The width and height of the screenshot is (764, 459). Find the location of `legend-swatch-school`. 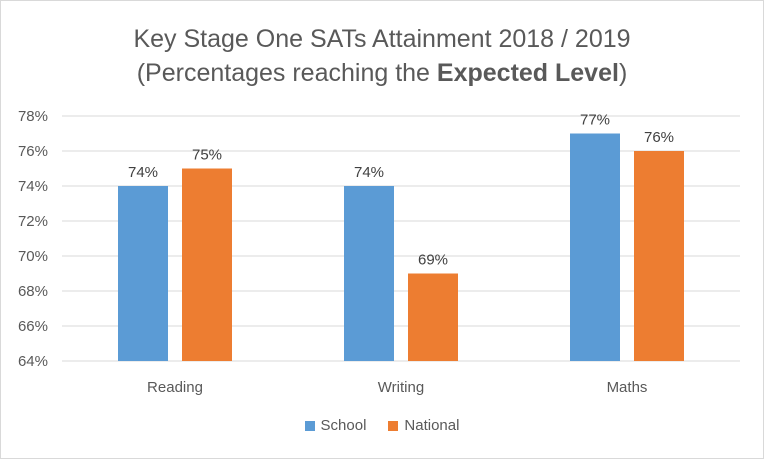

legend-swatch-school is located at coordinates (309, 425).